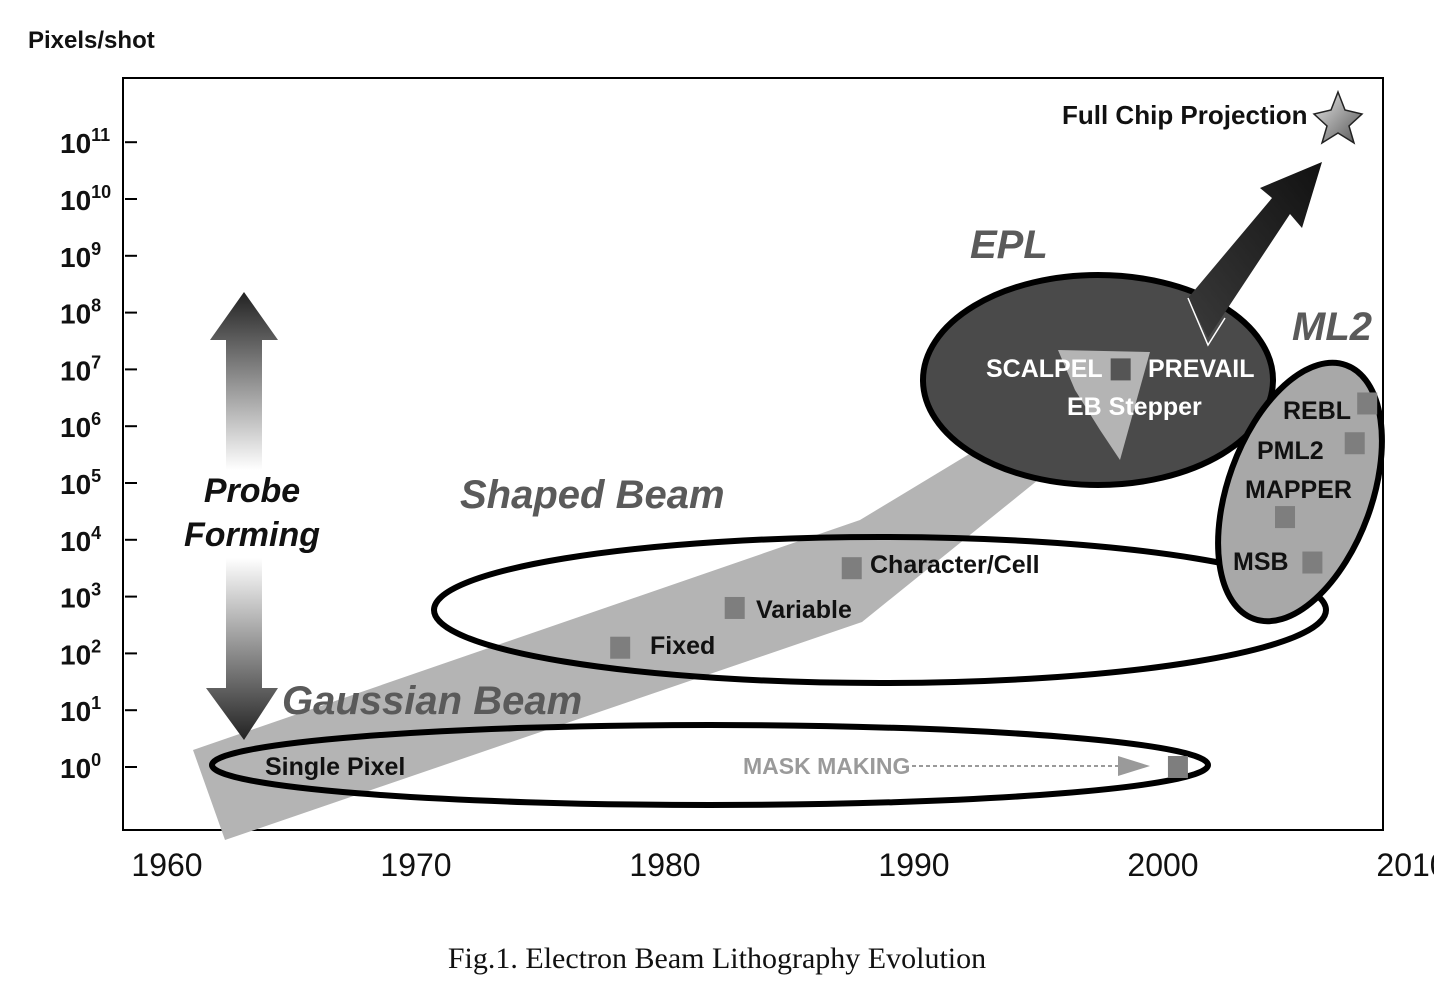 This screenshot has height=1004, width=1434. Describe the element at coordinates (80, 767) in the screenshot. I see `y-tick-label: 10⁰` at that location.